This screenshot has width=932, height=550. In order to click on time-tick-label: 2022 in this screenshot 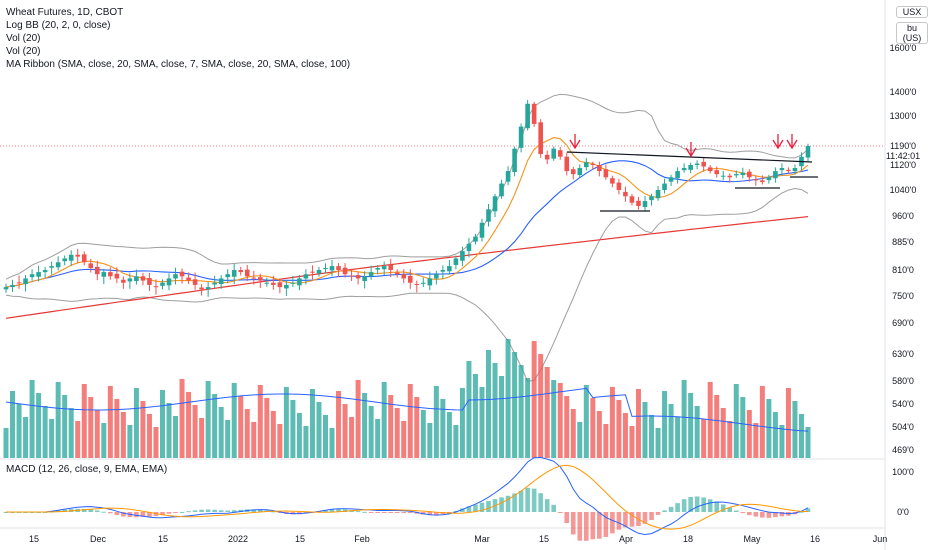, I will do `click(238, 539)`.